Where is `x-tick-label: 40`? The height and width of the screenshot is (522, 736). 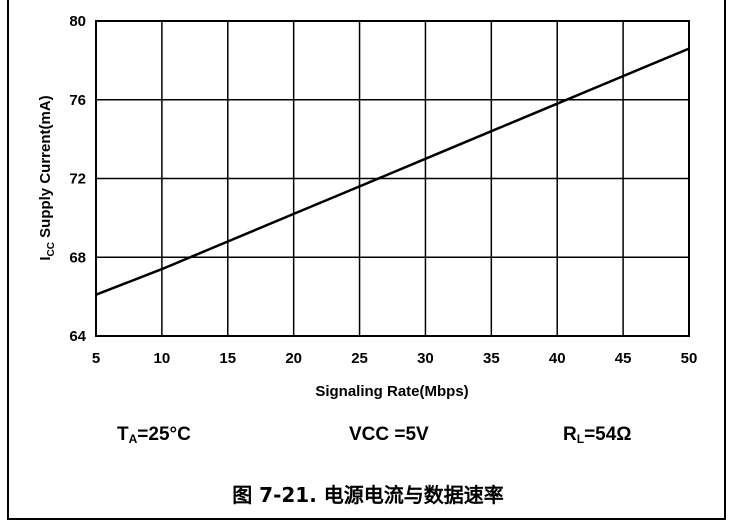 x-tick-label: 40 is located at coordinates (557, 358).